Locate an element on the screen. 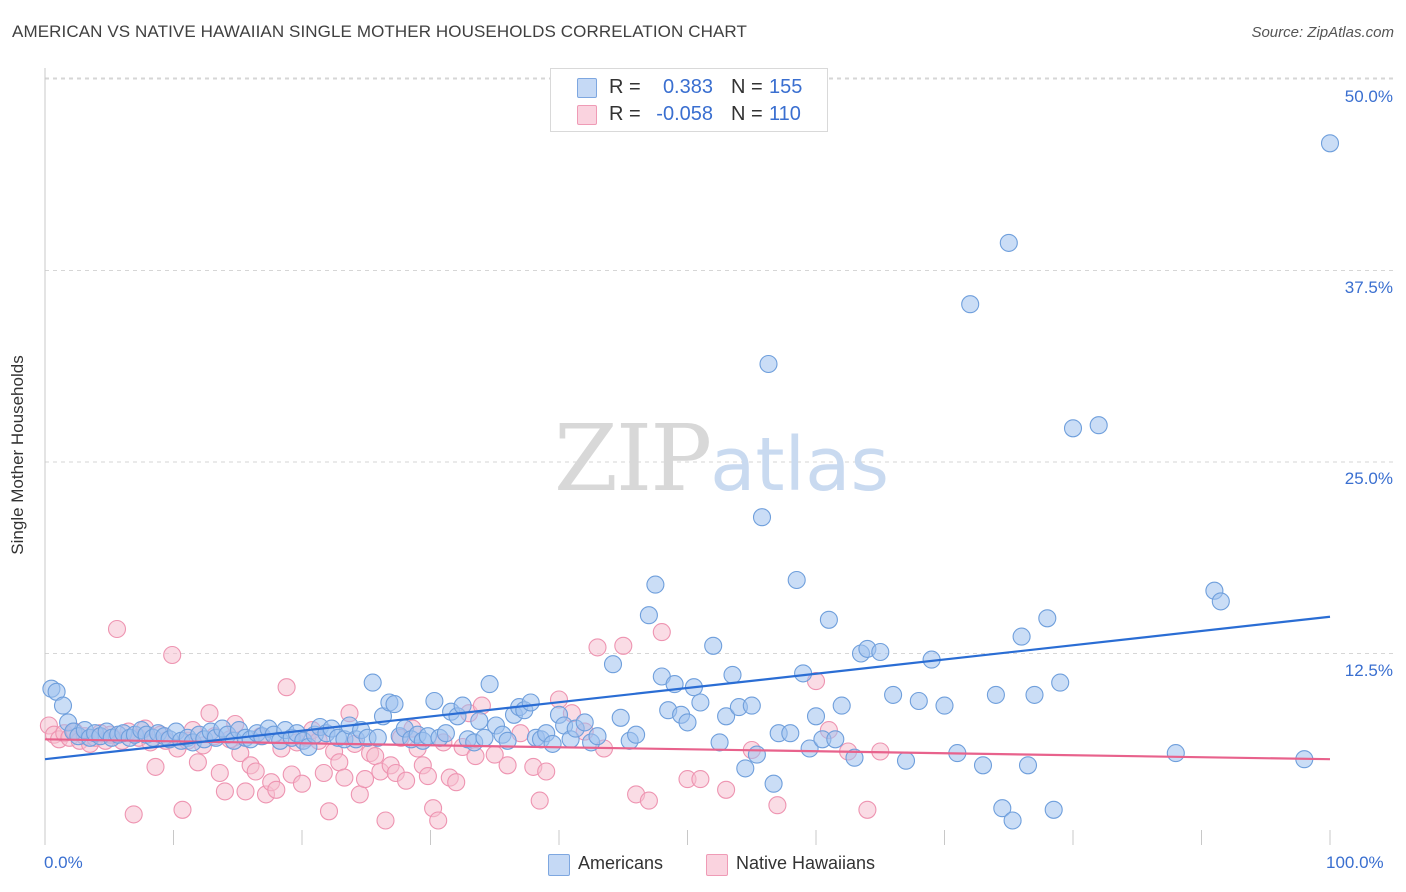 This screenshot has width=1406, height=892. legend-row-native-hawaiians: R = -0.058 N = 110 is located at coordinates (689, 115).